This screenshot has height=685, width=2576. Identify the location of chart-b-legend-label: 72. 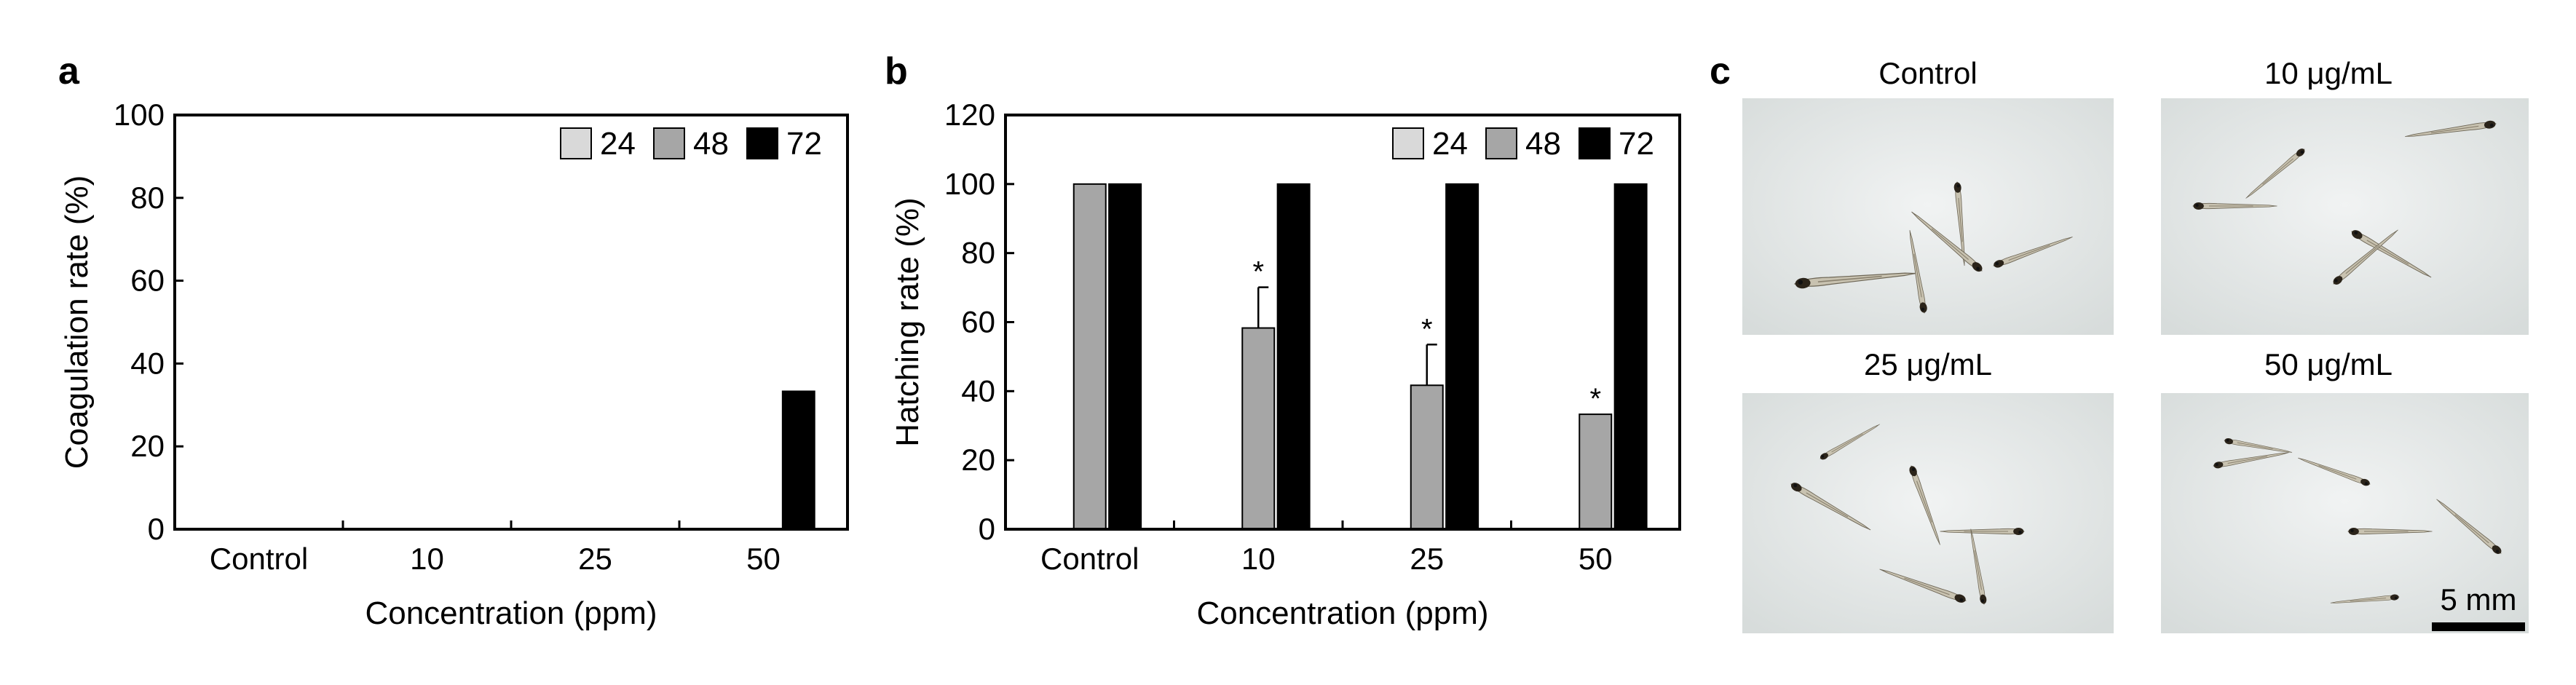
(1637, 144).